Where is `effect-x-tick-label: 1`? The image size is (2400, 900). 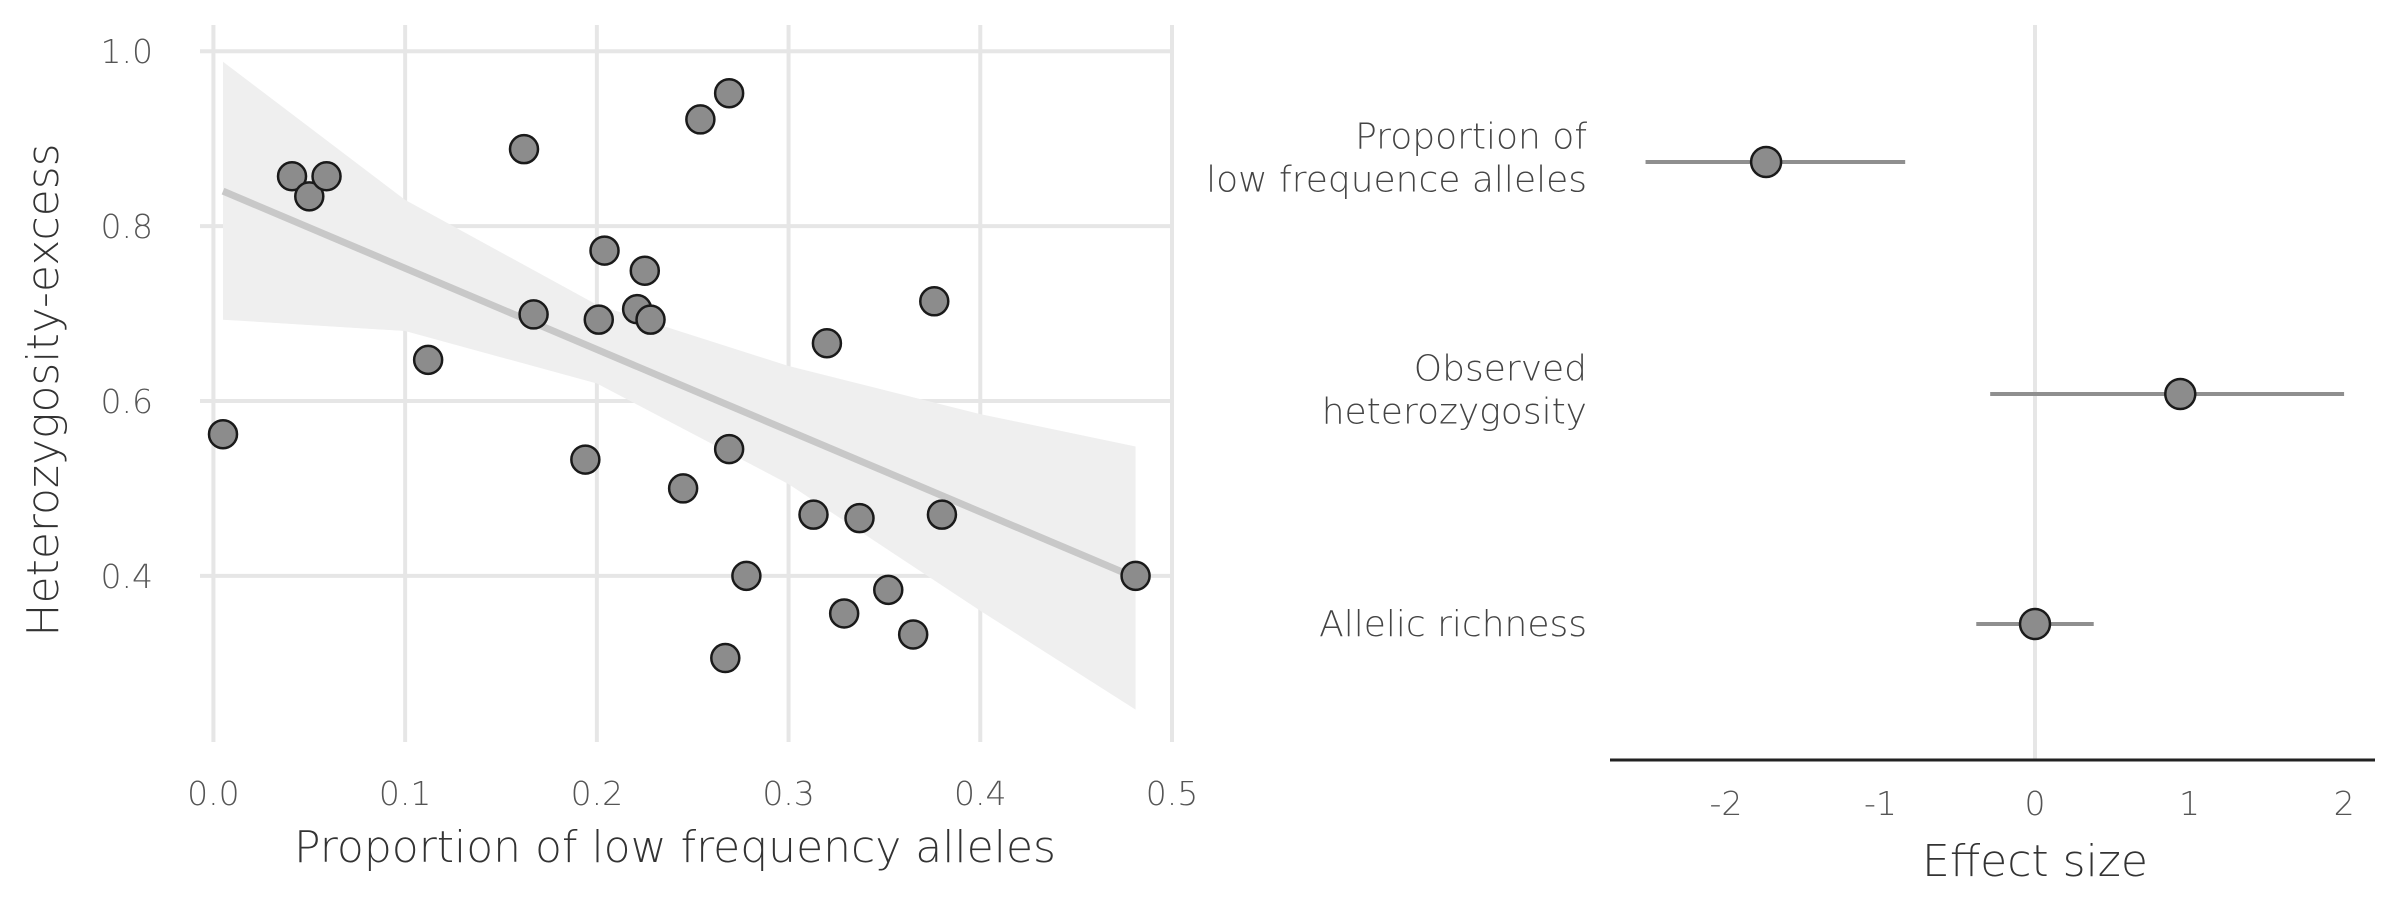 effect-x-tick-label: 1 is located at coordinates (2189, 803).